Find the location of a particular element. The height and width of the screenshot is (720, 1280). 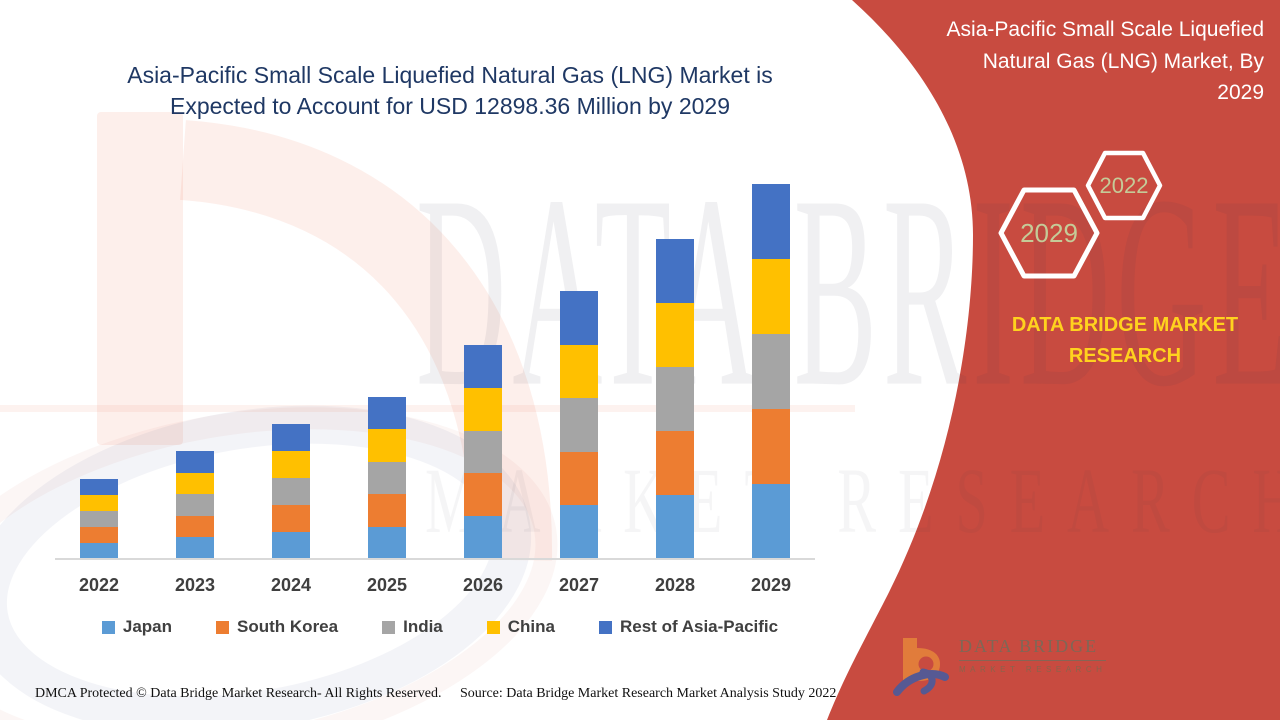

bar-segment-2026-india is located at coordinates (483, 452).